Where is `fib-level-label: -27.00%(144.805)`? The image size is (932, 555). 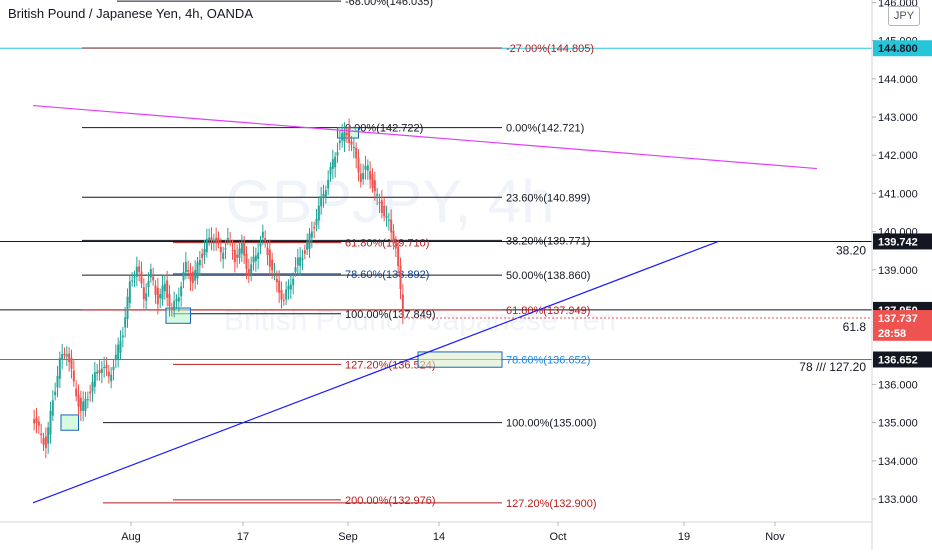 fib-level-label: -27.00%(144.805) is located at coordinates (550, 49).